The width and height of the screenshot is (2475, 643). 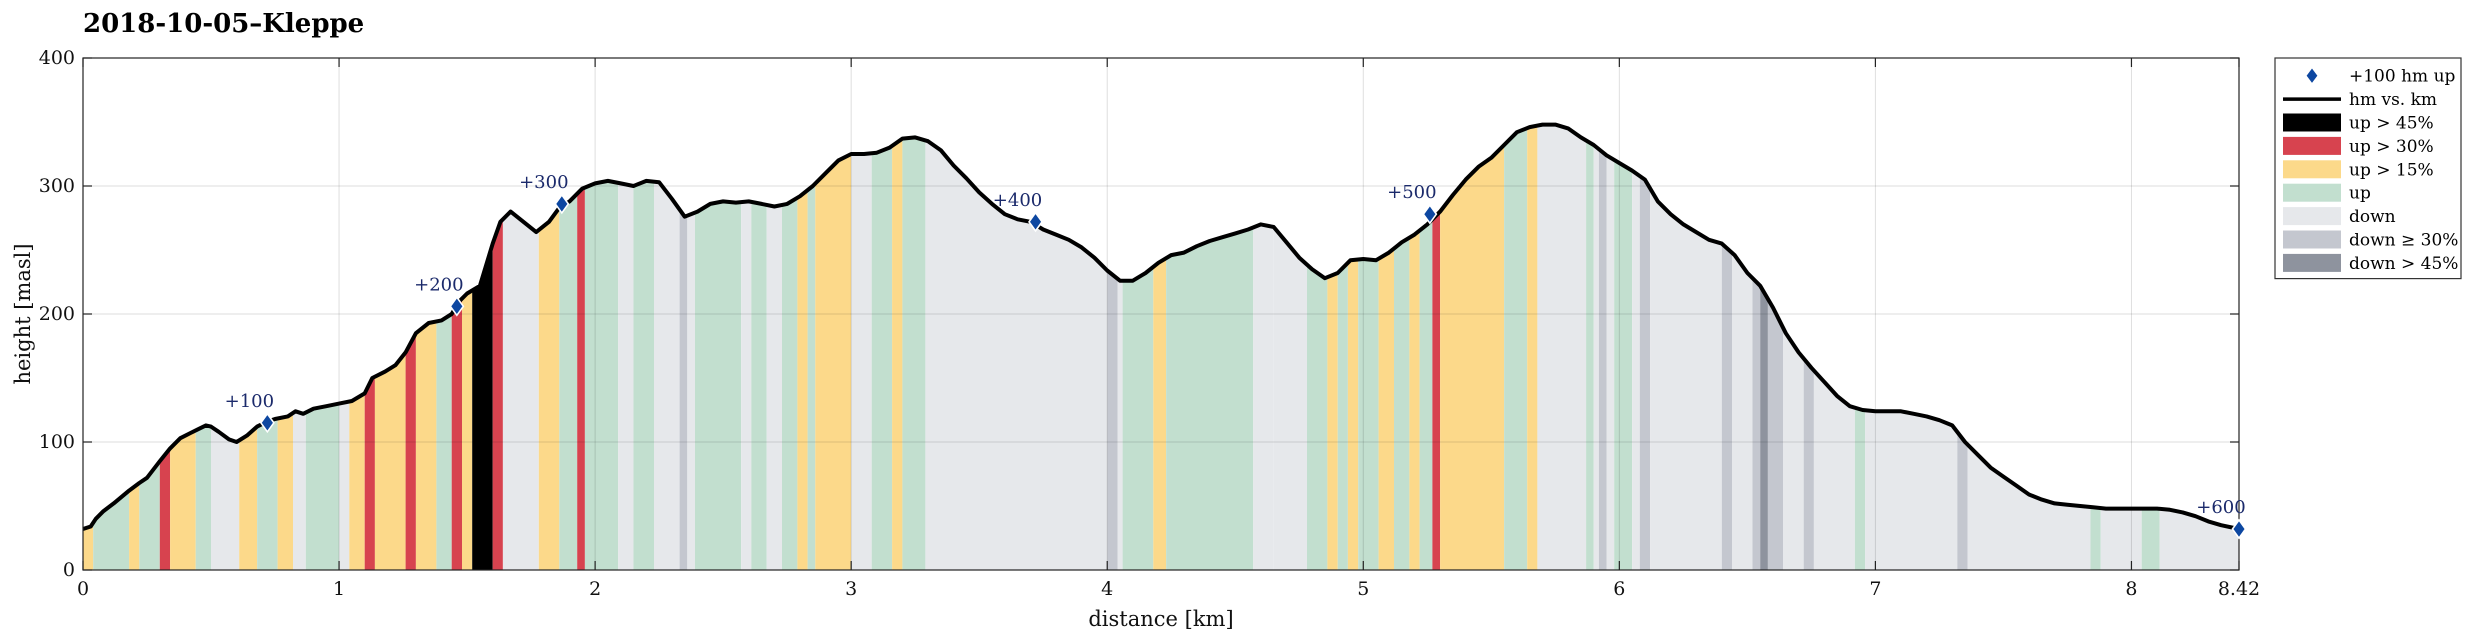 What do you see at coordinates (2220, 507) in the screenshot?
I see `hm-marker-label-5: +600` at bounding box center [2220, 507].